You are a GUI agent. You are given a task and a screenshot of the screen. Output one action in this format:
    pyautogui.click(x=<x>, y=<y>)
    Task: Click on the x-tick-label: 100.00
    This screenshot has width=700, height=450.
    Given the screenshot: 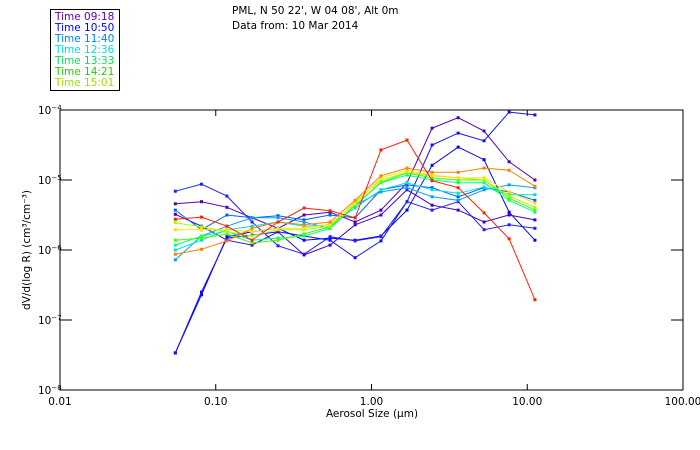 What is the action you would take?
    pyautogui.click(x=682, y=402)
    